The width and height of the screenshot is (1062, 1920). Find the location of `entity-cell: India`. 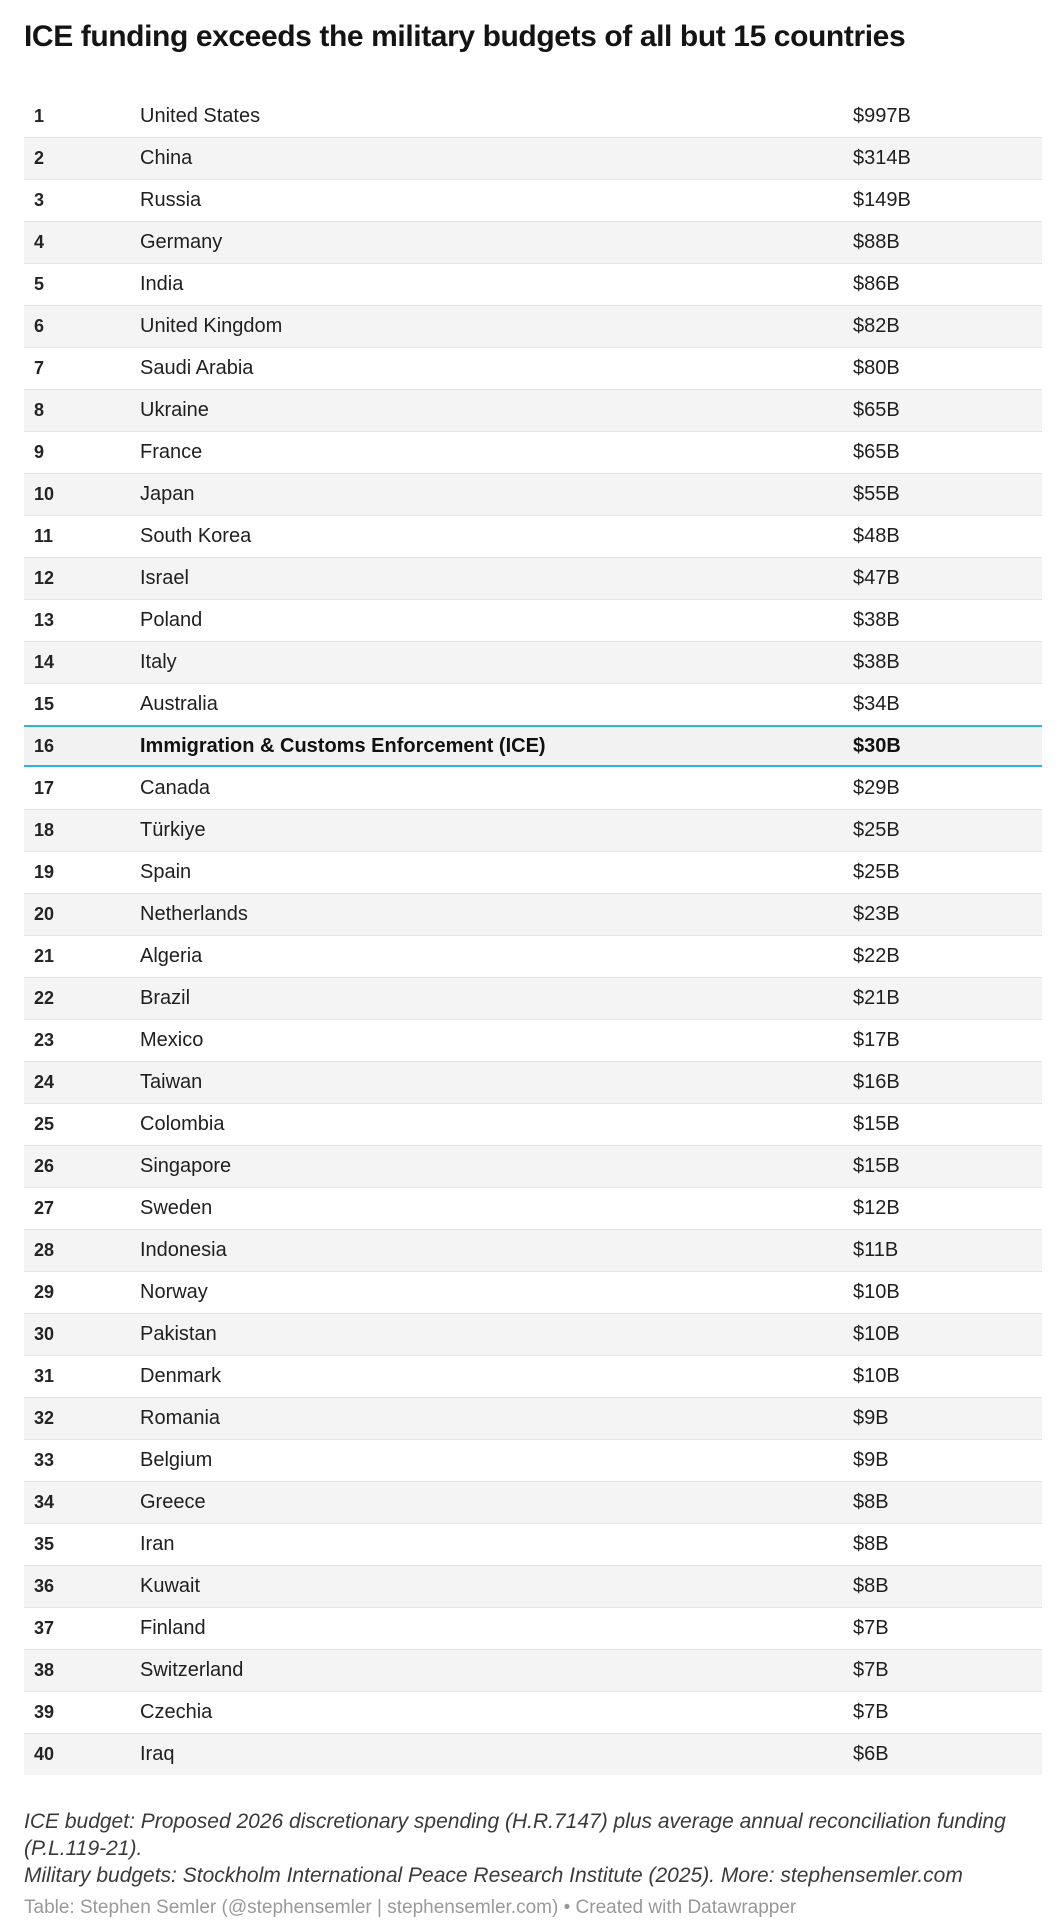

entity-cell: India is located at coordinates (162, 284).